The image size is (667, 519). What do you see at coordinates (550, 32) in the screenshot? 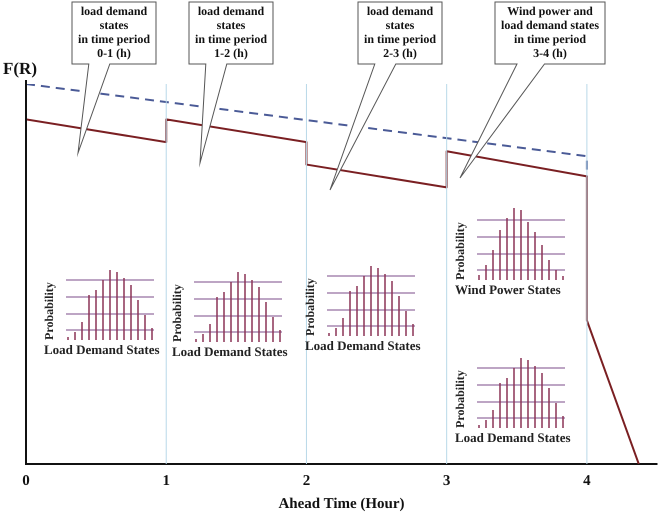
I see `text: Wind power and load demand states in time period 3-4 (h)` at bounding box center [550, 32].